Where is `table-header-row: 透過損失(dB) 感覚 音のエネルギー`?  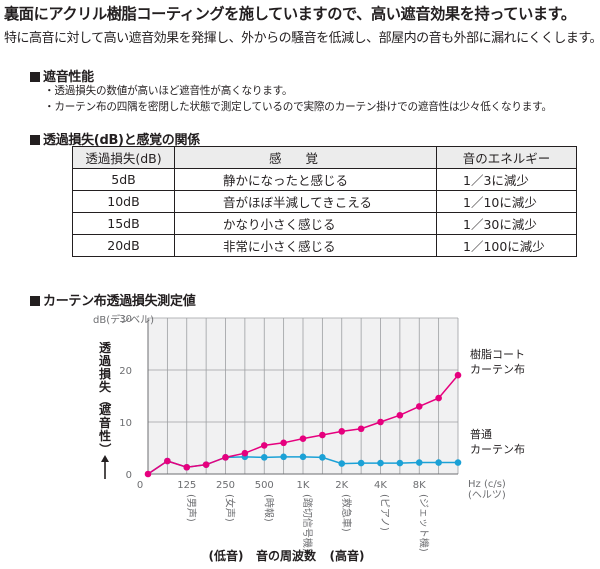 table-header-row: 透過損失(dB) 感覚 音のエネルギー is located at coordinates (324, 157).